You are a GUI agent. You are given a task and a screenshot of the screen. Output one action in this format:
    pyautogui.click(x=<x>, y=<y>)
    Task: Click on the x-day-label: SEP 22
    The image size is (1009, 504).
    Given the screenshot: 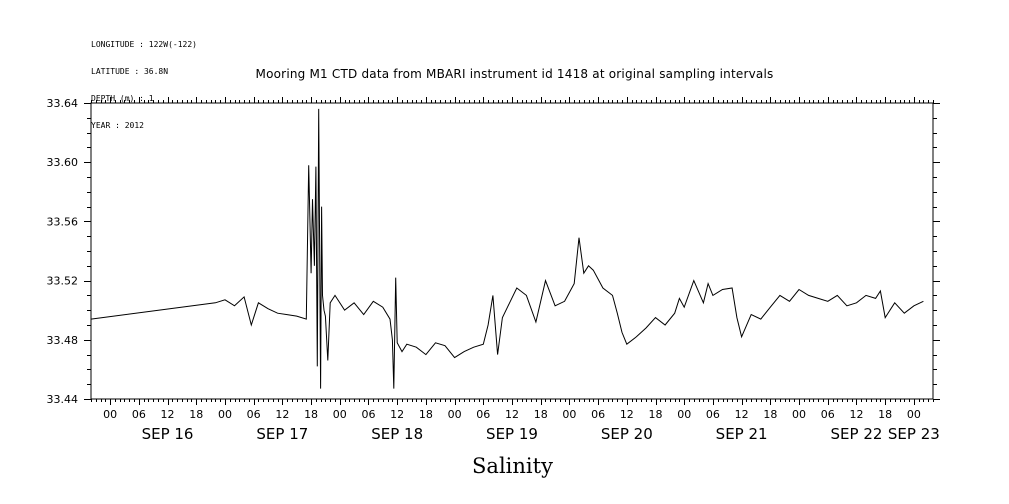 What is the action you would take?
    pyautogui.click(x=857, y=434)
    